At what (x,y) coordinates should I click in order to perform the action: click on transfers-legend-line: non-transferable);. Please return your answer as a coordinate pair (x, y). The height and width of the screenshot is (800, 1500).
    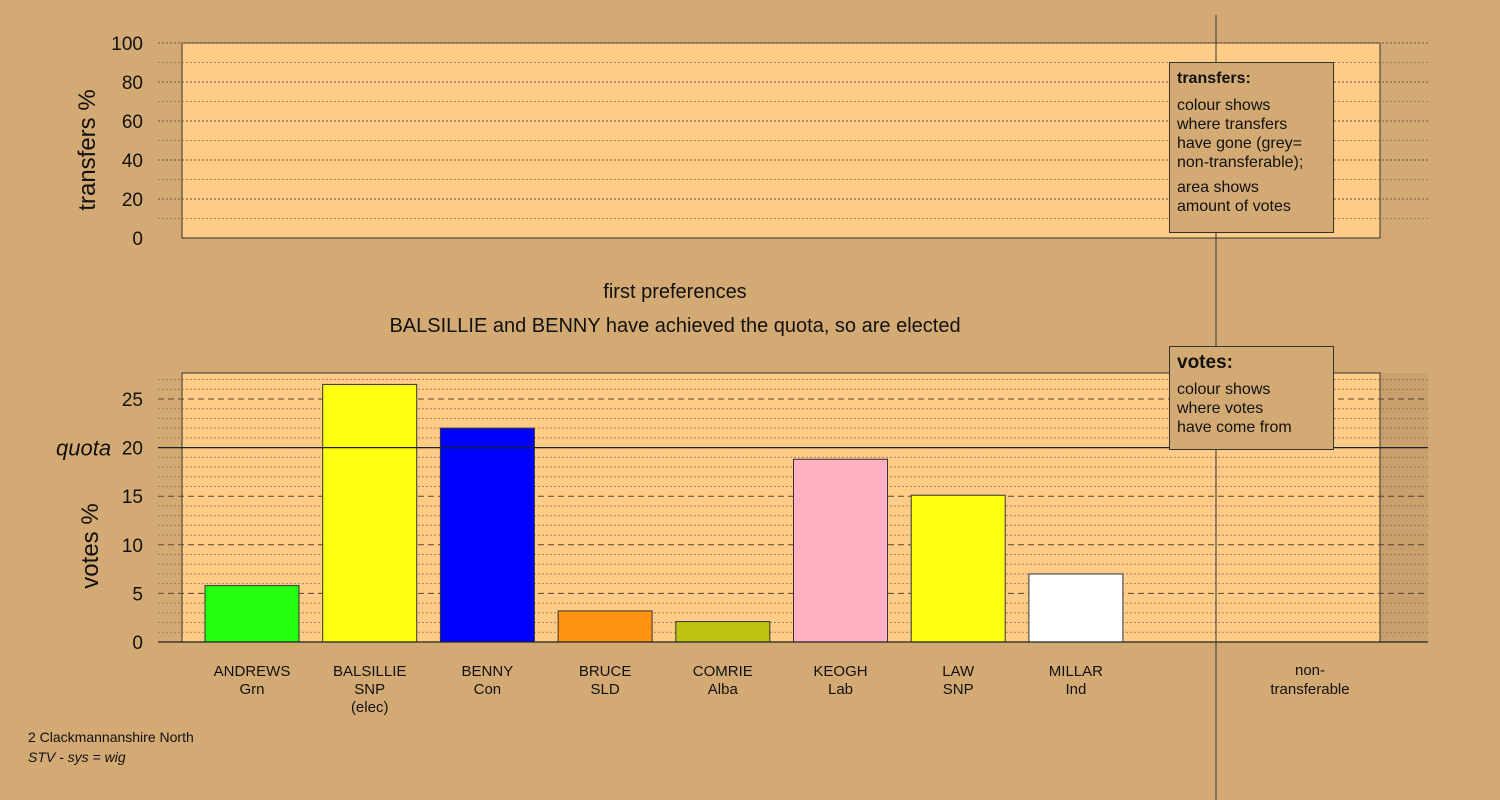
    Looking at the image, I should click on (1240, 162).